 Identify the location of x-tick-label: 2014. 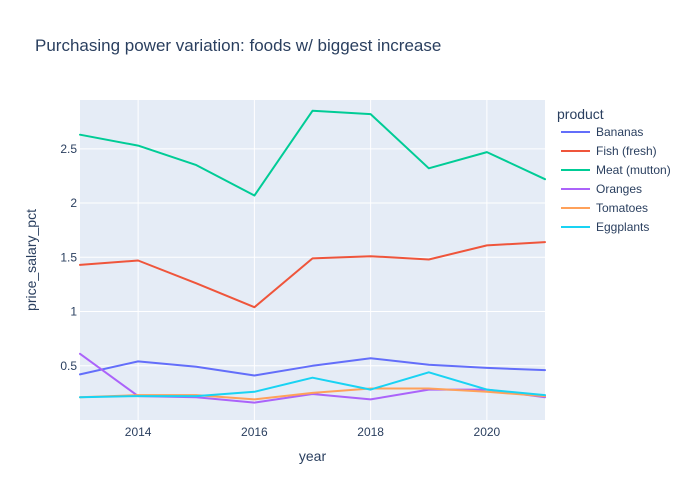
(138, 432).